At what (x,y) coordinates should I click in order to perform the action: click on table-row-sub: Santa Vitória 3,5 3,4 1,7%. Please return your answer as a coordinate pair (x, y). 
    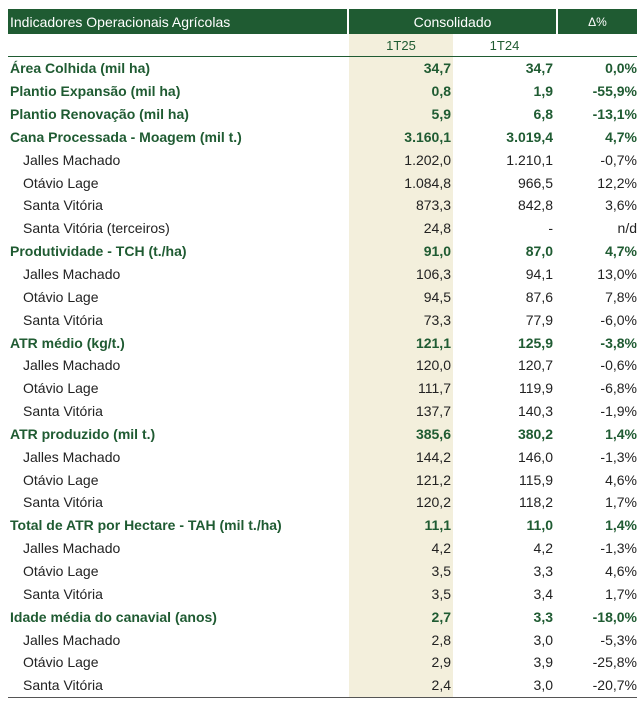
    Looking at the image, I should click on (322, 594).